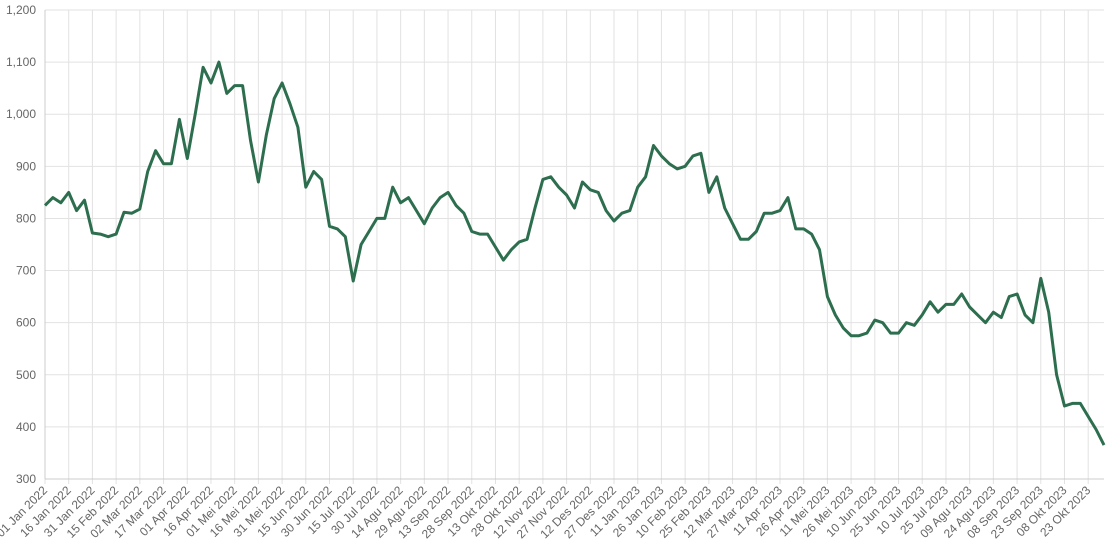 This screenshot has height=560, width=1110. What do you see at coordinates (26, 323) in the screenshot?
I see `y-tick-label: 600` at bounding box center [26, 323].